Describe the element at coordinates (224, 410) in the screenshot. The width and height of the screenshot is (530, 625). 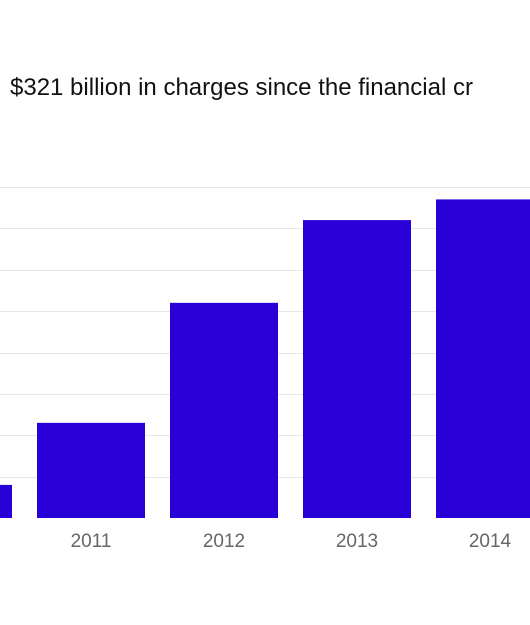
I see `bar-2012` at that location.